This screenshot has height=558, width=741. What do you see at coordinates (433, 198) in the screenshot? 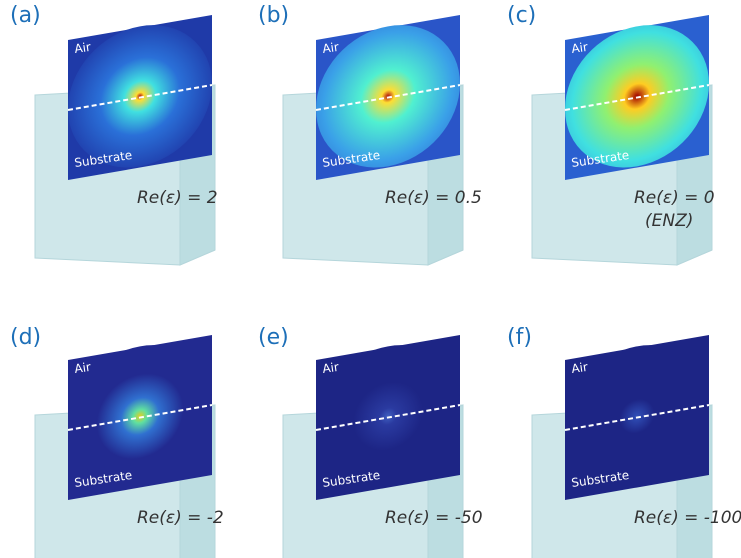
I see `epsilon-label: Re(ε) = 0.5` at bounding box center [433, 198].